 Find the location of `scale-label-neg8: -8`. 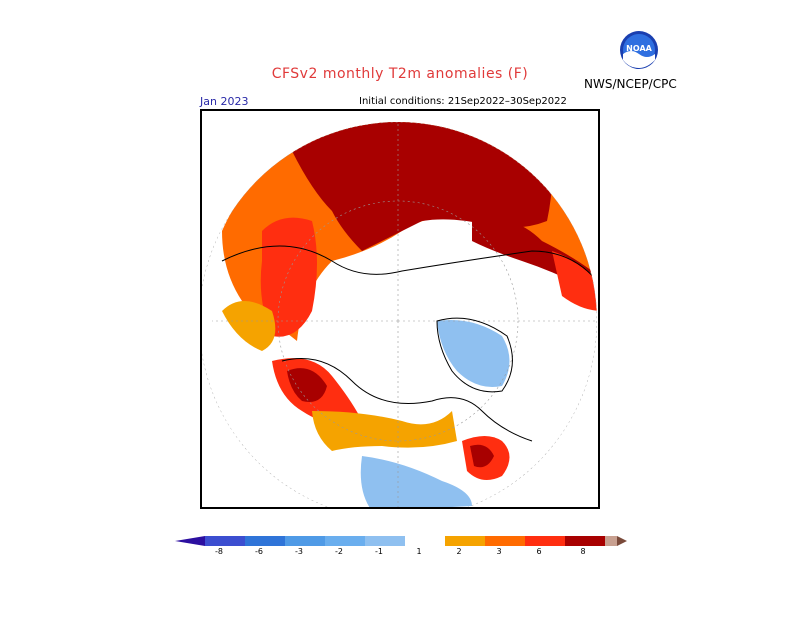

scale-label-neg8: -8 is located at coordinates (219, 551).